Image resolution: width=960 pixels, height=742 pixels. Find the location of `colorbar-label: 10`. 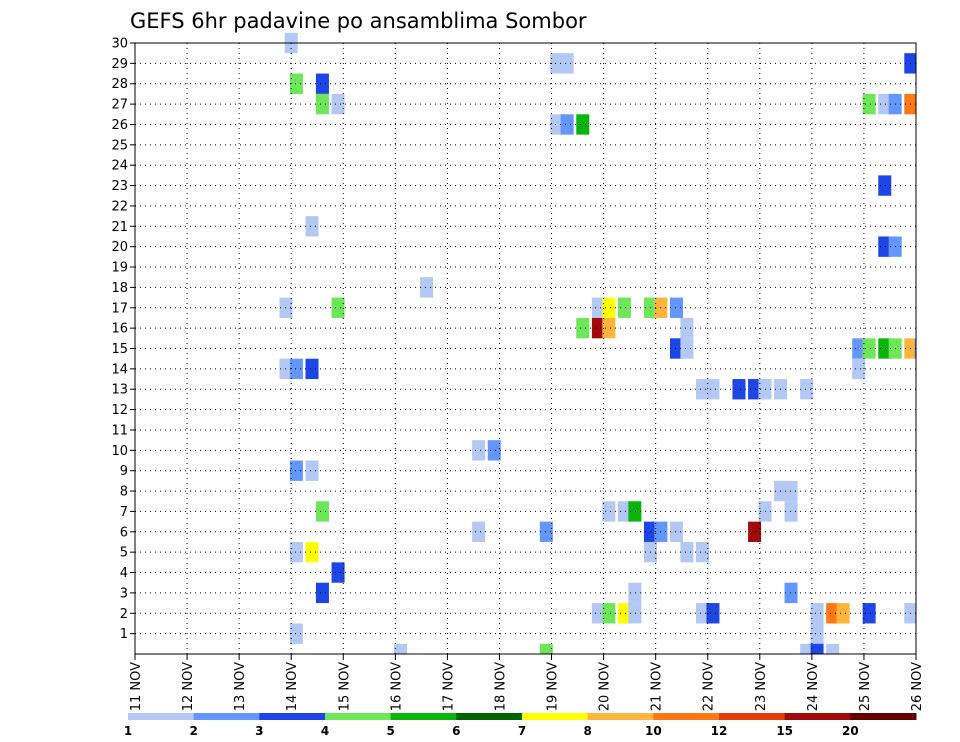

colorbar-label: 10 is located at coordinates (653, 731).